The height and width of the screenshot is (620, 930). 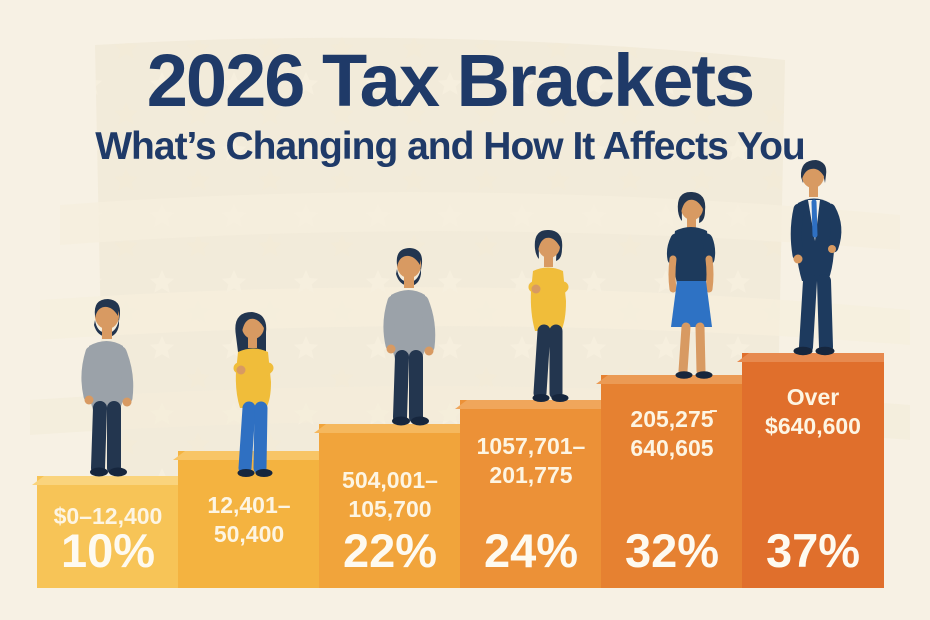 What do you see at coordinates (249, 505) in the screenshot?
I see `range-line-1: 12,401–` at bounding box center [249, 505].